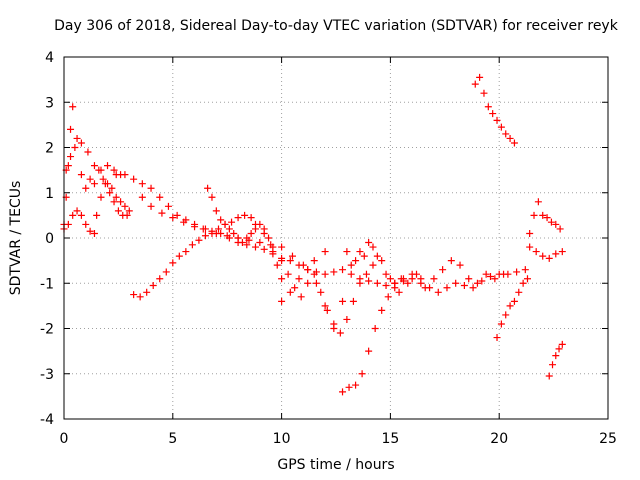 The image size is (640, 480). Describe the element at coordinates (49, 103) in the screenshot. I see `y-tick-label: 3` at that location.